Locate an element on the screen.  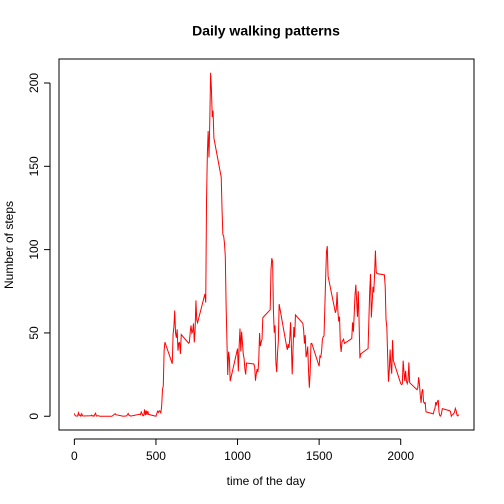
x-tick-label: 2000 is located at coordinates (400, 456).